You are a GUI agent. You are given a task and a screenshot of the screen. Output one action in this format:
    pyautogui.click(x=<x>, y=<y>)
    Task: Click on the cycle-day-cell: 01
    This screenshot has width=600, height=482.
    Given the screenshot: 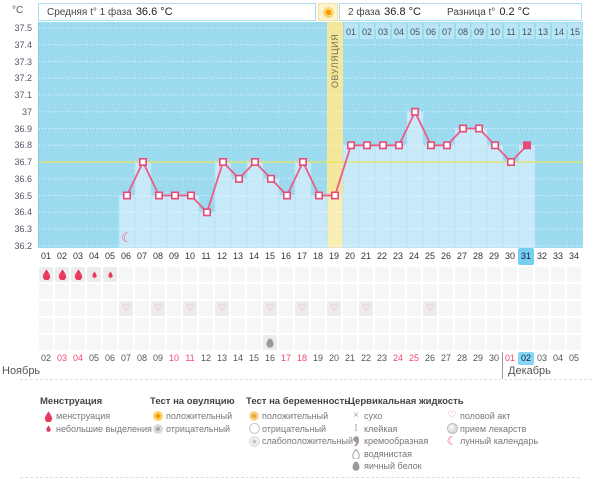 What is the action you would take?
    pyautogui.click(x=45, y=256)
    